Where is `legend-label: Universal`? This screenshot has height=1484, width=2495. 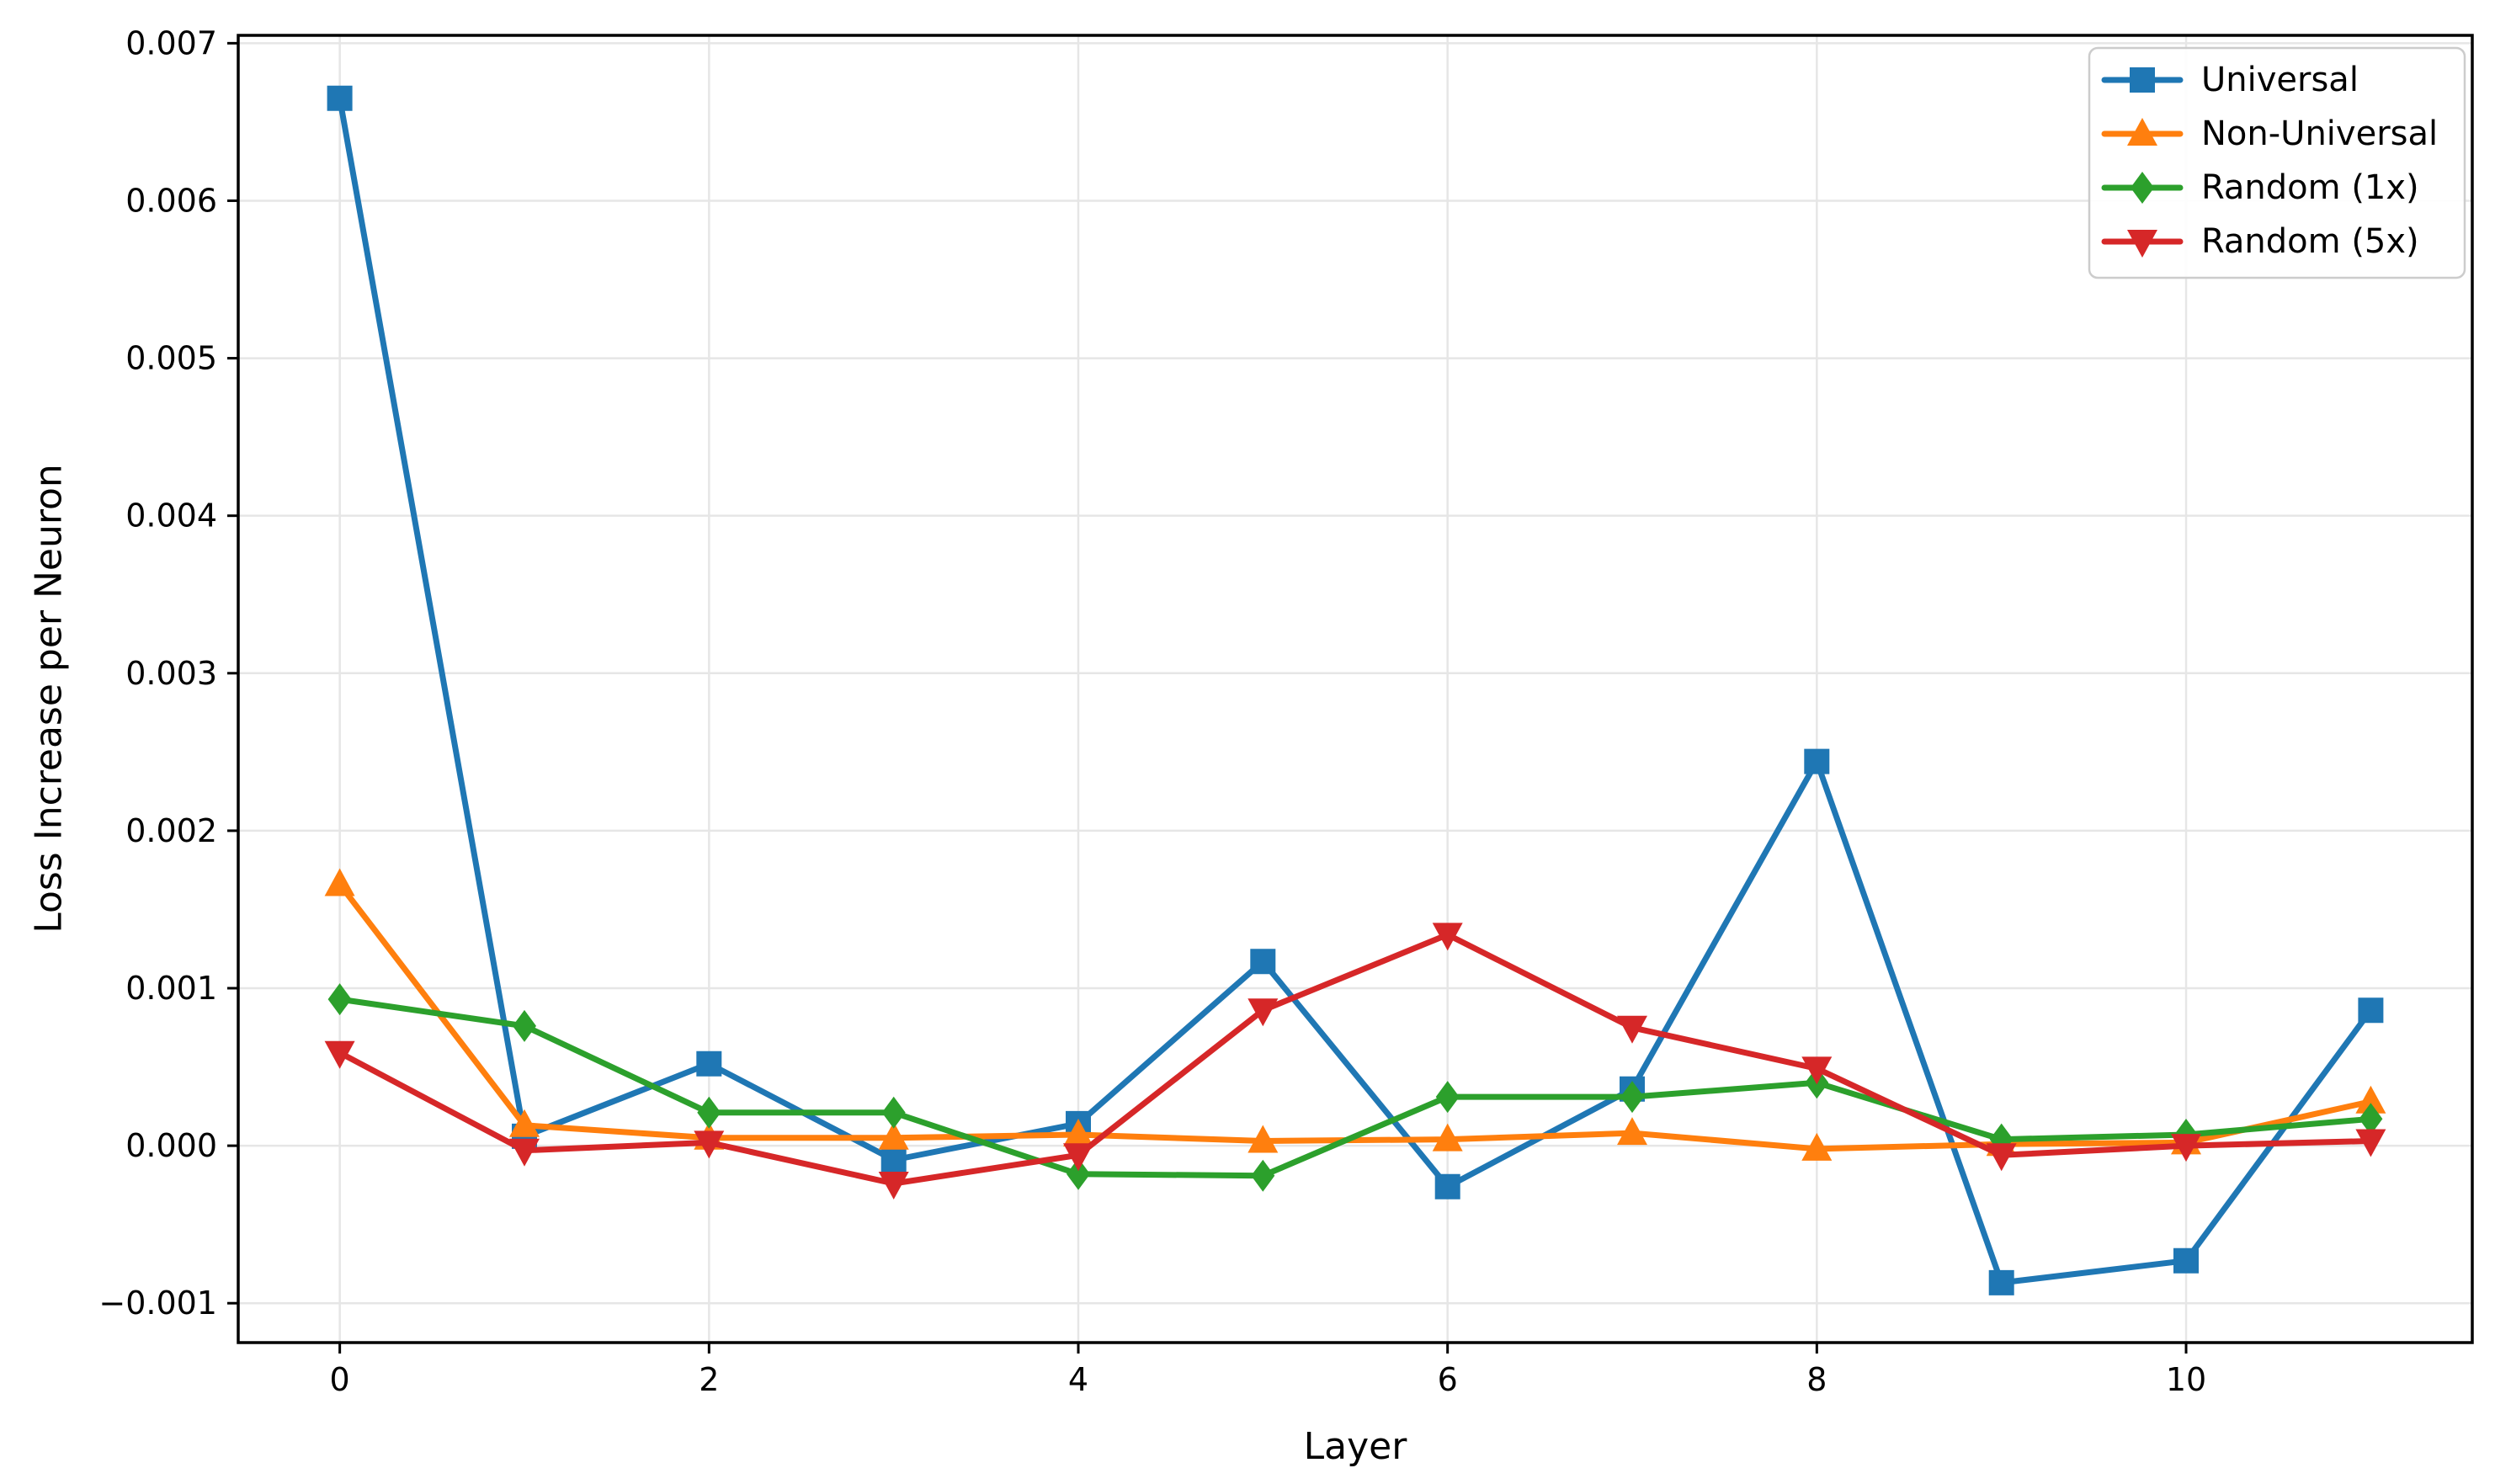 legend-label: Universal is located at coordinates (2280, 80).